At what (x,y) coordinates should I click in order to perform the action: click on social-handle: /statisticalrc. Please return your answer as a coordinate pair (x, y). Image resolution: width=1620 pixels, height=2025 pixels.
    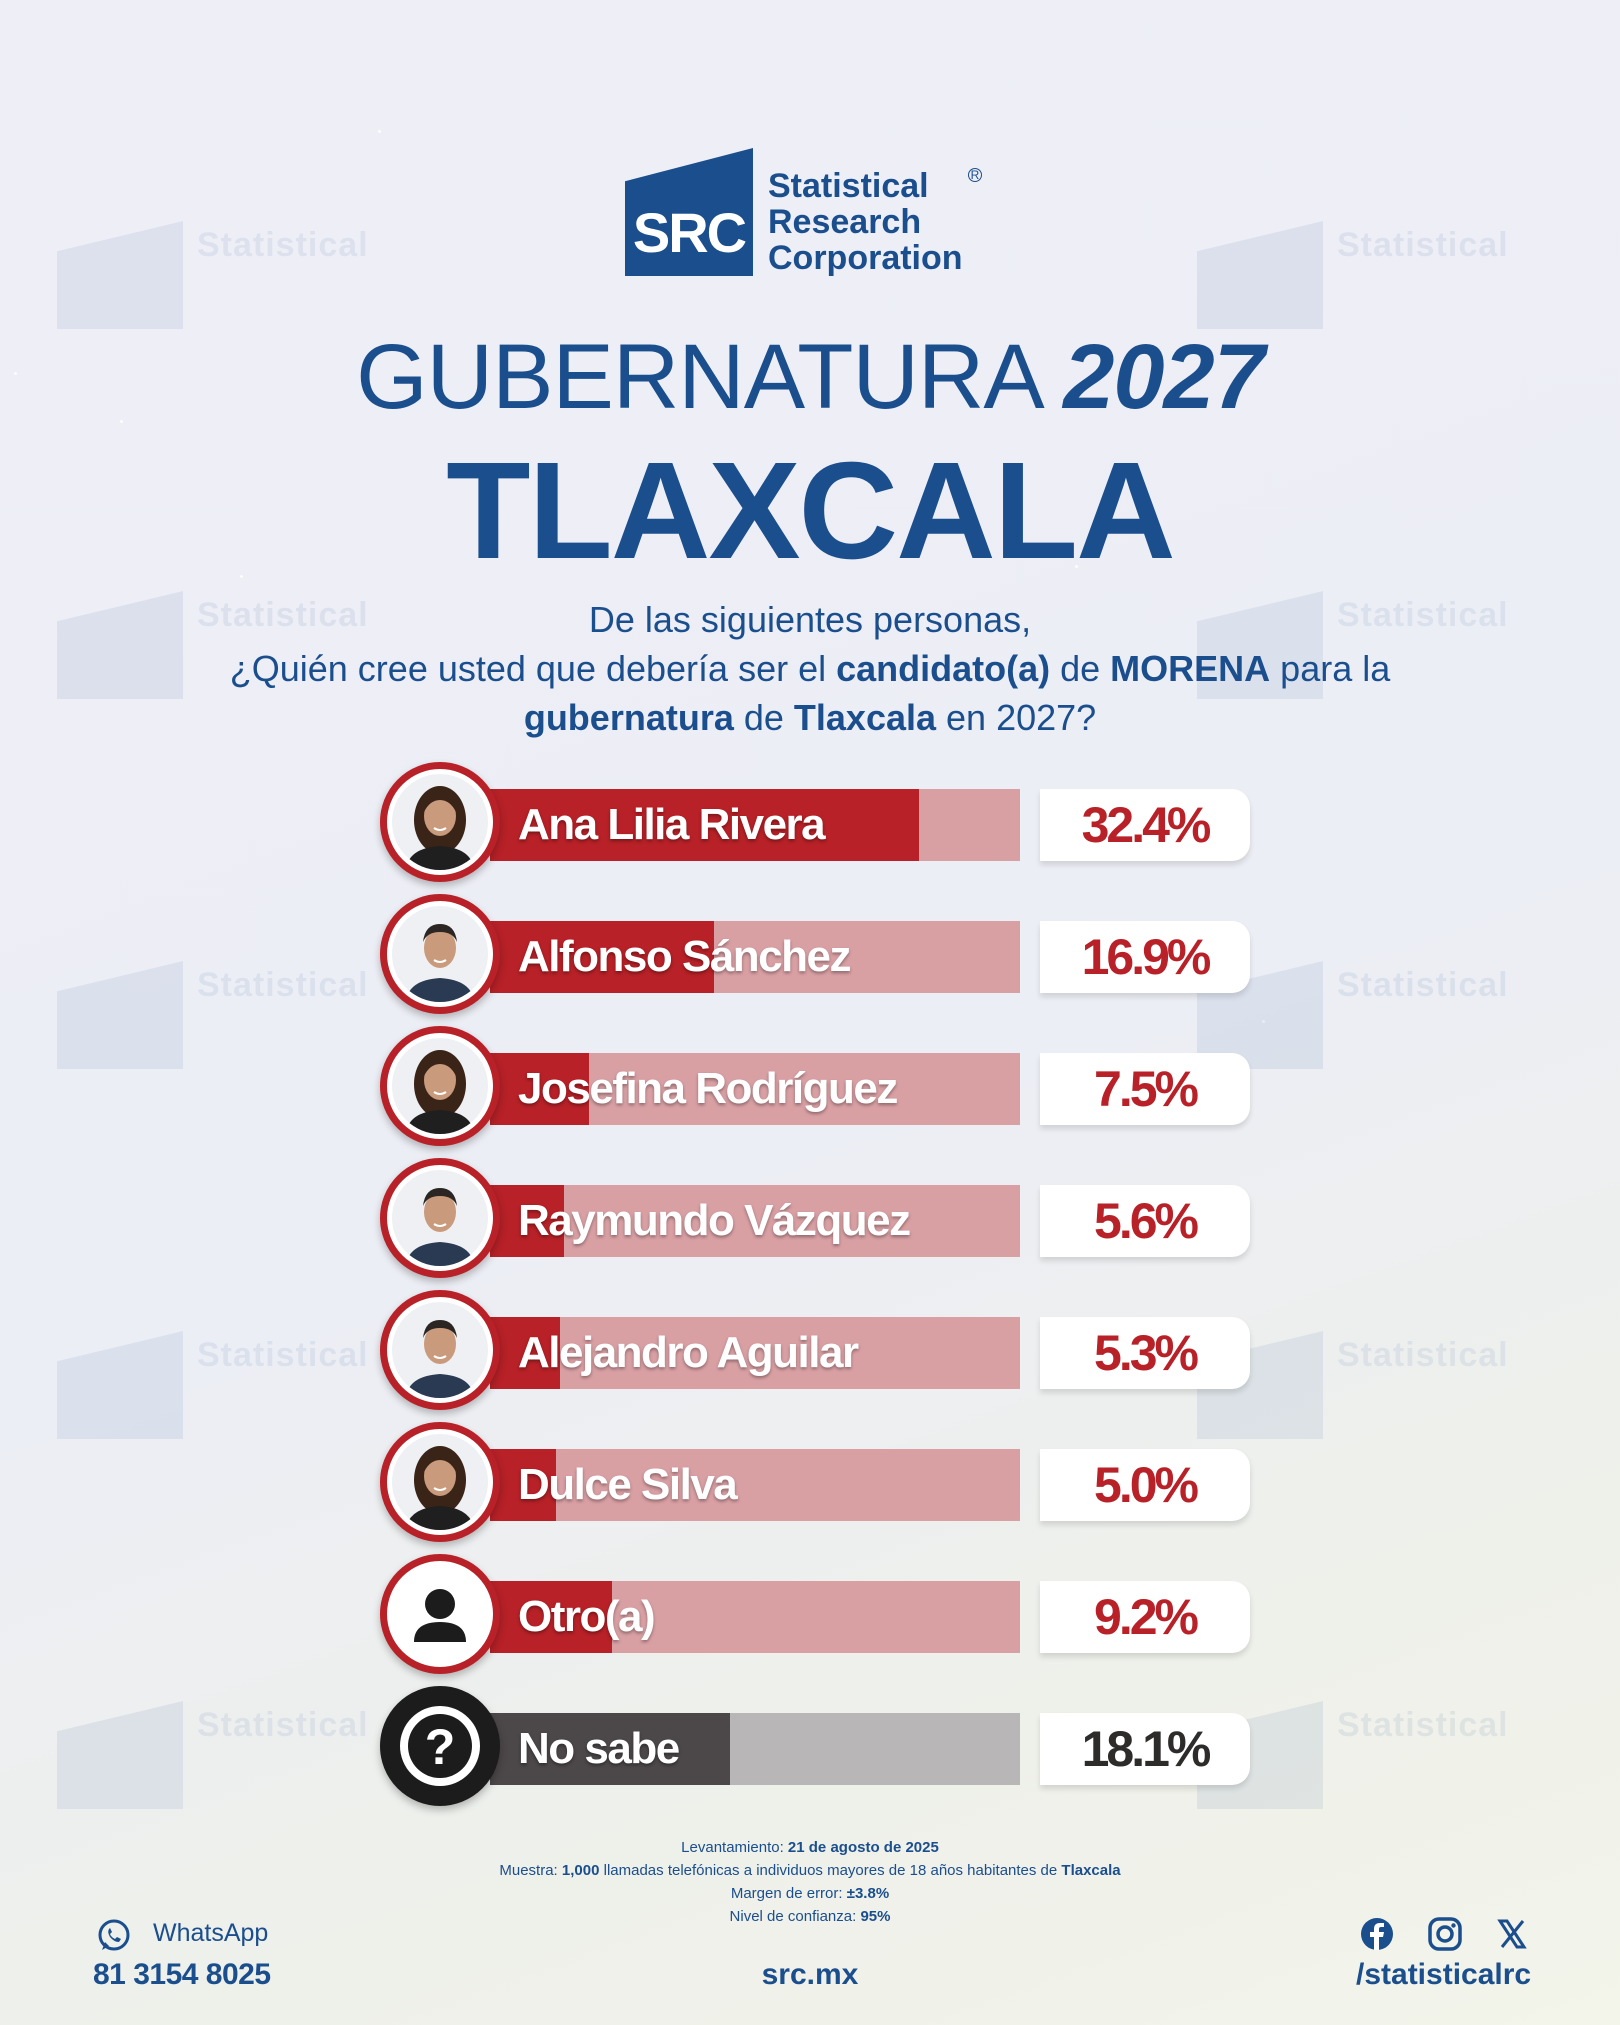
    Looking at the image, I should click on (1444, 1974).